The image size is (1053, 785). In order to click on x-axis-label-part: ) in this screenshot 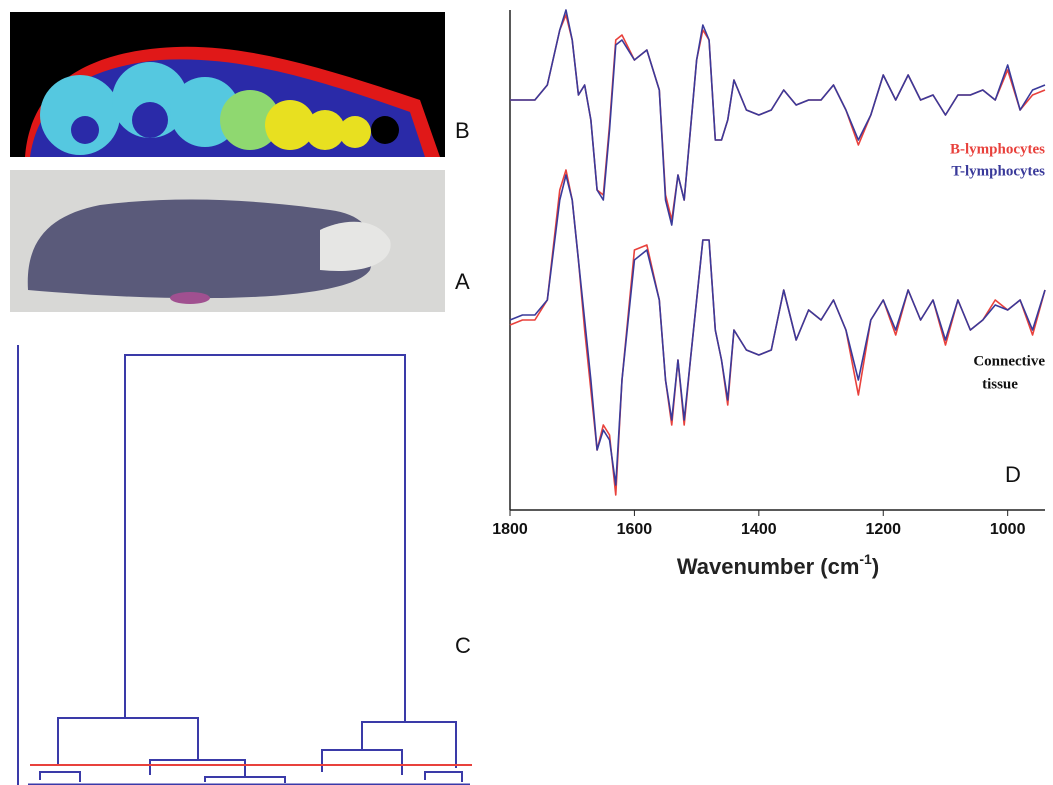, I will do `click(875, 566)`.